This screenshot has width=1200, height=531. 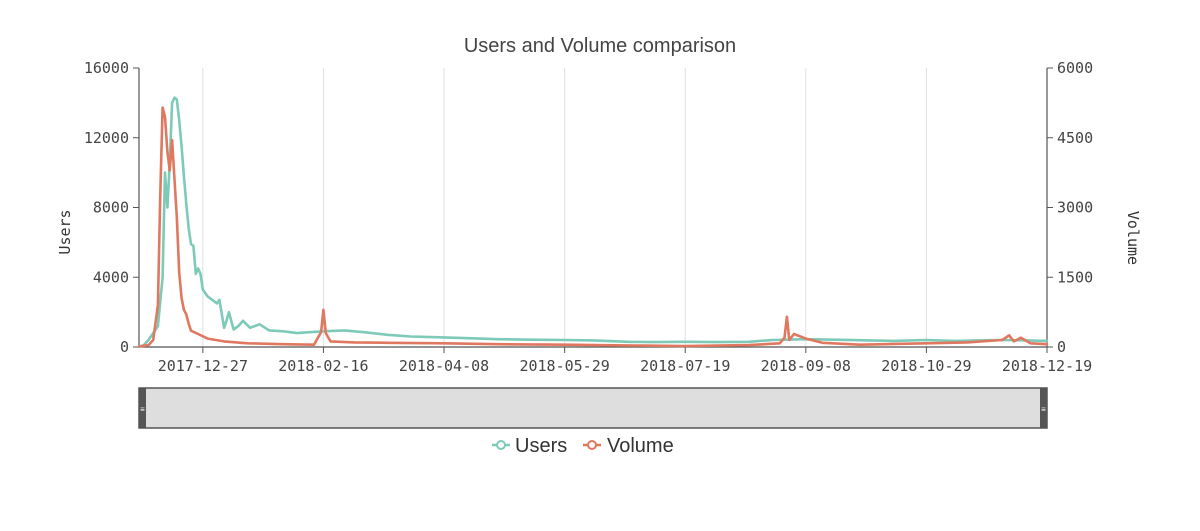 What do you see at coordinates (124, 347) in the screenshot?
I see `y-left-tick-label: 0` at bounding box center [124, 347].